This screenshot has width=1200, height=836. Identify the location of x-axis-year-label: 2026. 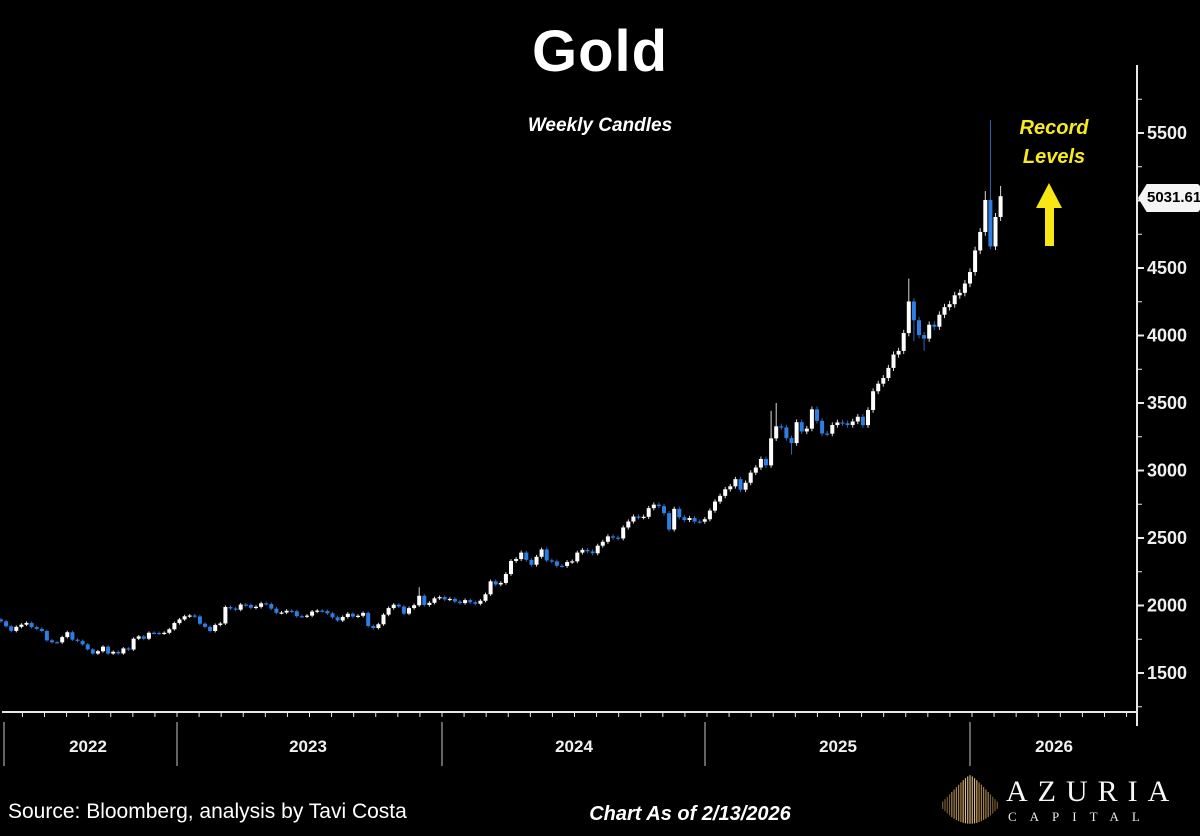
(1054, 746).